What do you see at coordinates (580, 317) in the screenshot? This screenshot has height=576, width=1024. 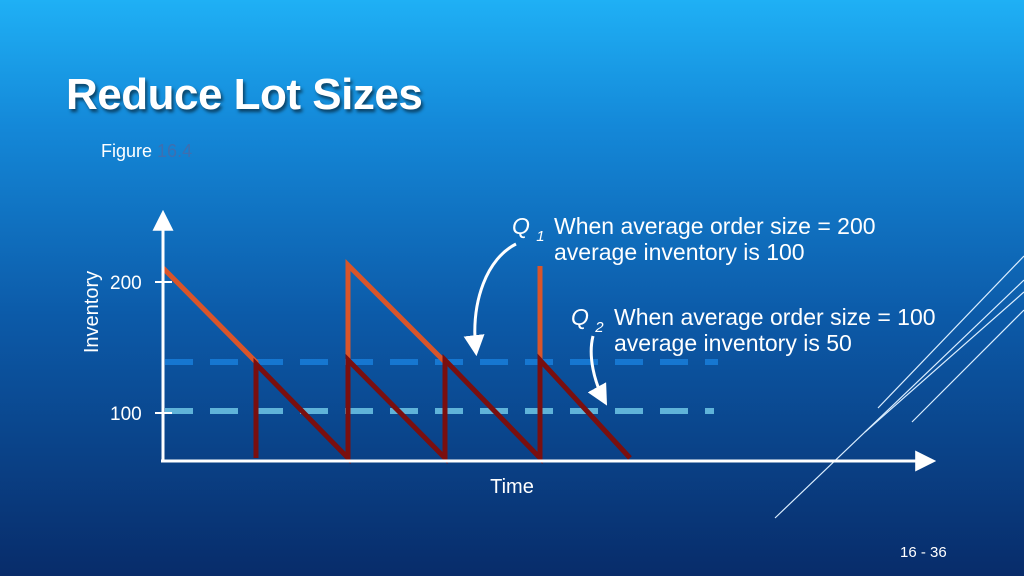 I see `q2-letter: Q` at bounding box center [580, 317].